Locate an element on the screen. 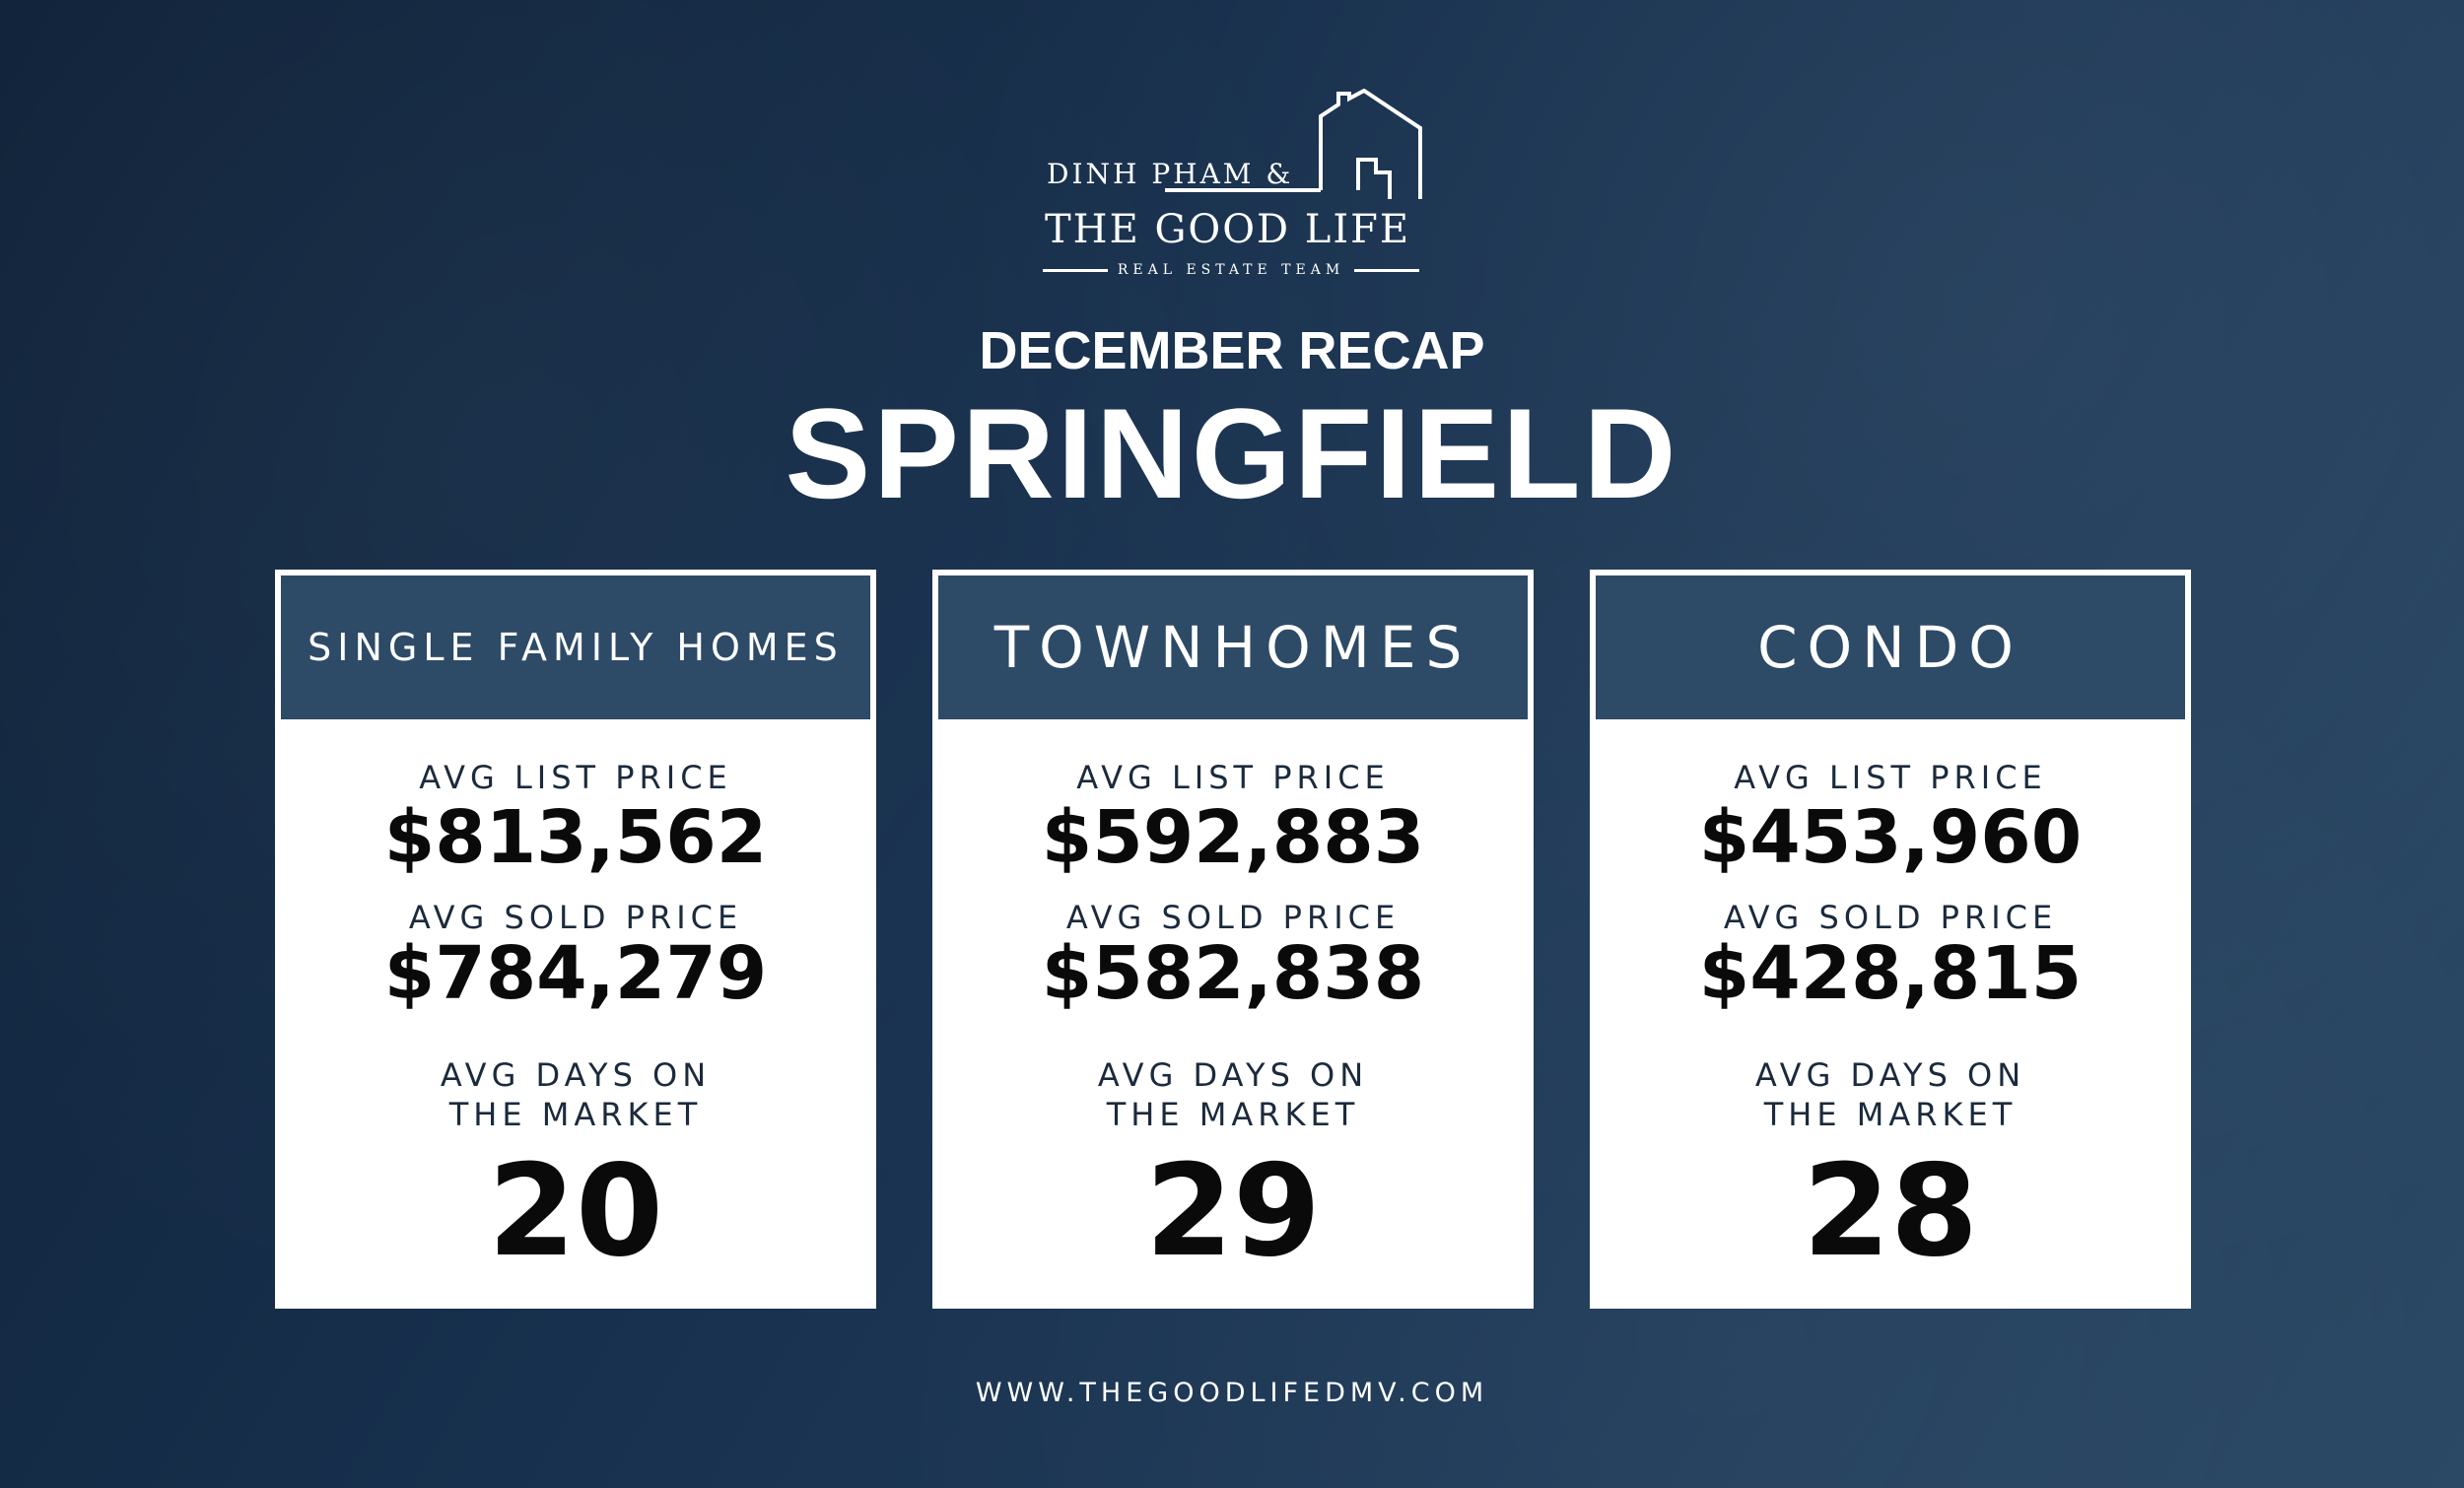 This screenshot has width=2464, height=1488. tagline-text: REAL ESTATE TEAM is located at coordinates (1231, 270).